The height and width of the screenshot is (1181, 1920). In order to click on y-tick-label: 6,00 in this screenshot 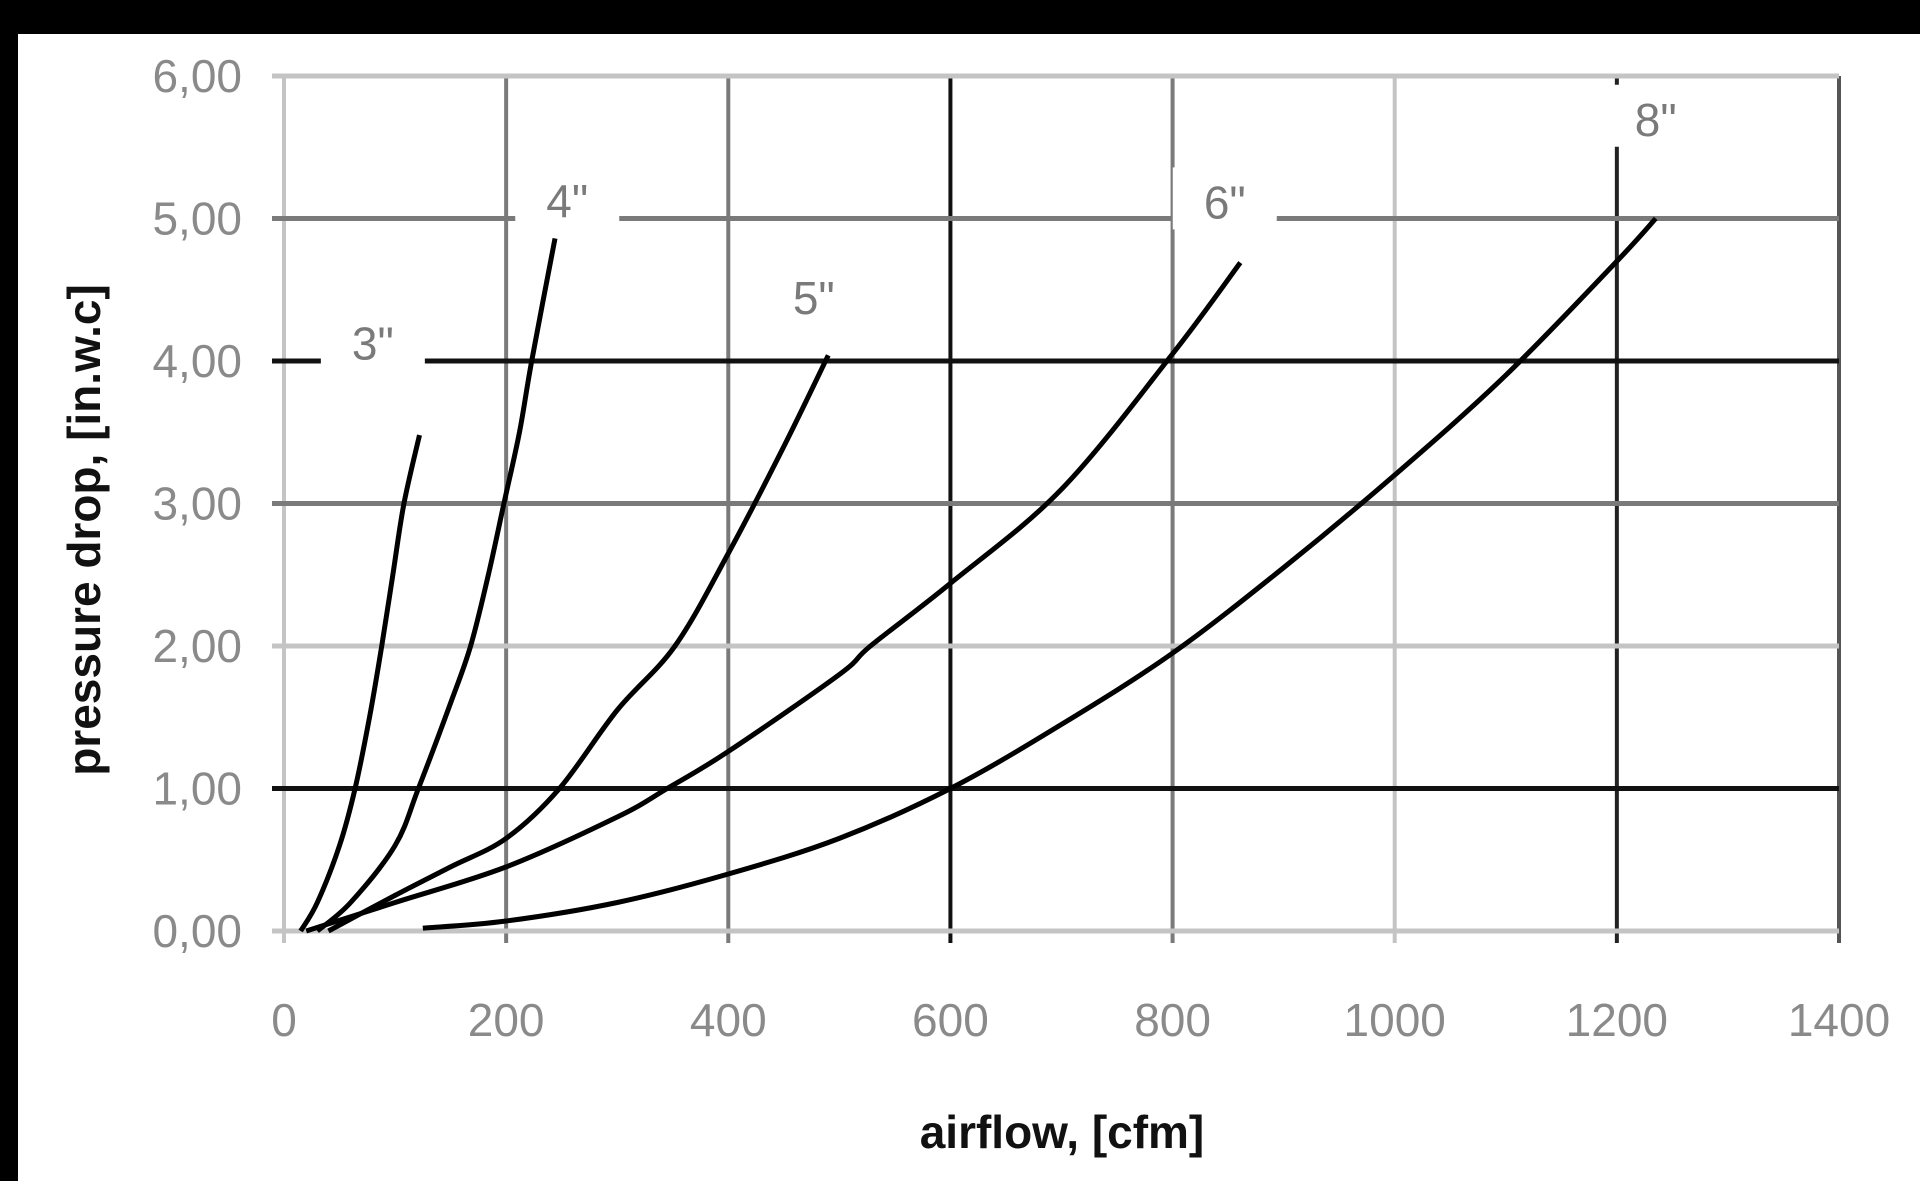, I will do `click(197, 76)`.